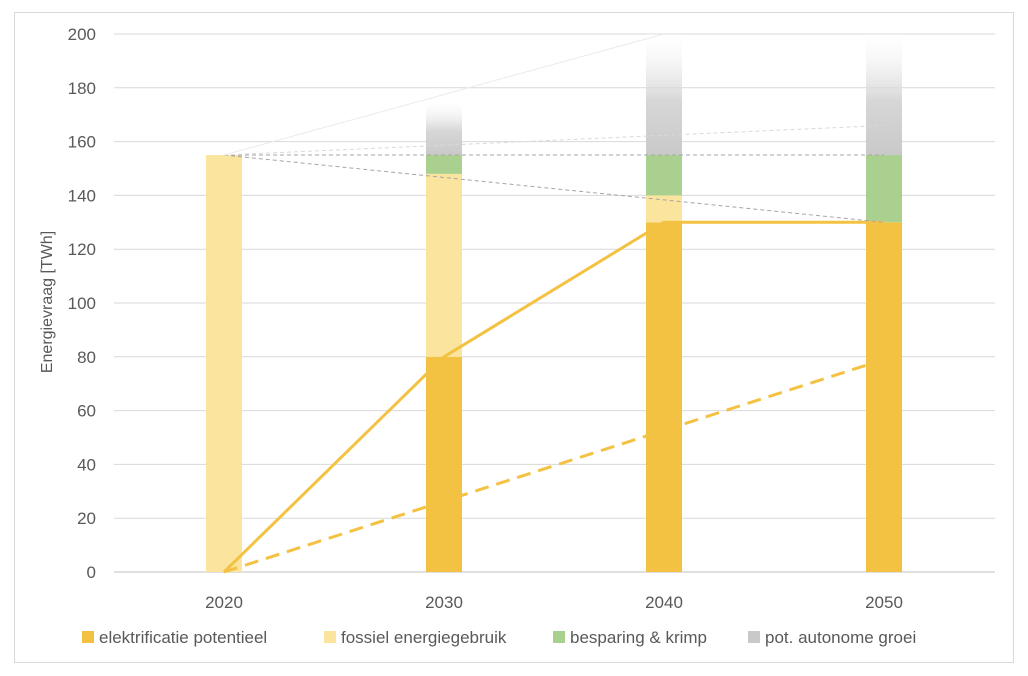 This screenshot has width=1028, height=676. What do you see at coordinates (82, 142) in the screenshot?
I see `y-tick-label: 160` at bounding box center [82, 142].